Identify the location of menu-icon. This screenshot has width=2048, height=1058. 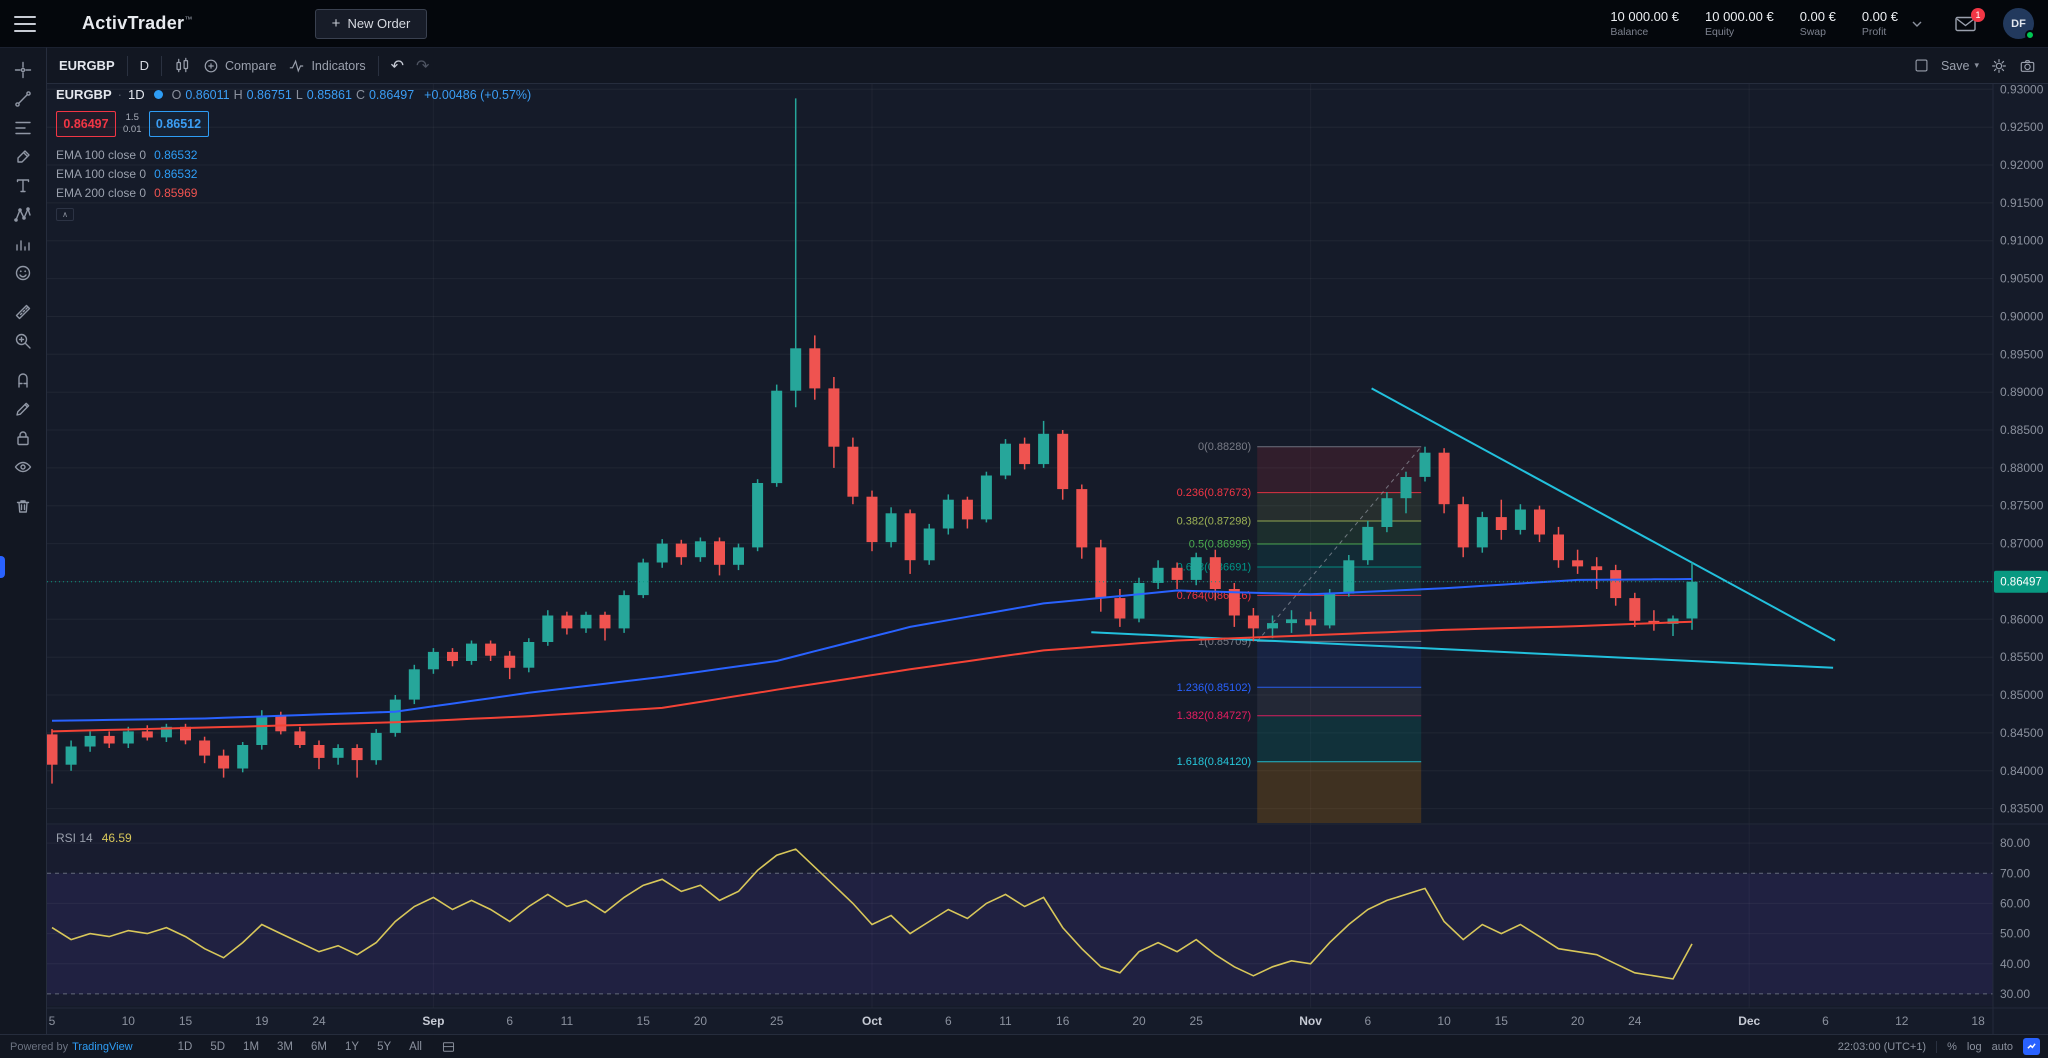
(25, 23).